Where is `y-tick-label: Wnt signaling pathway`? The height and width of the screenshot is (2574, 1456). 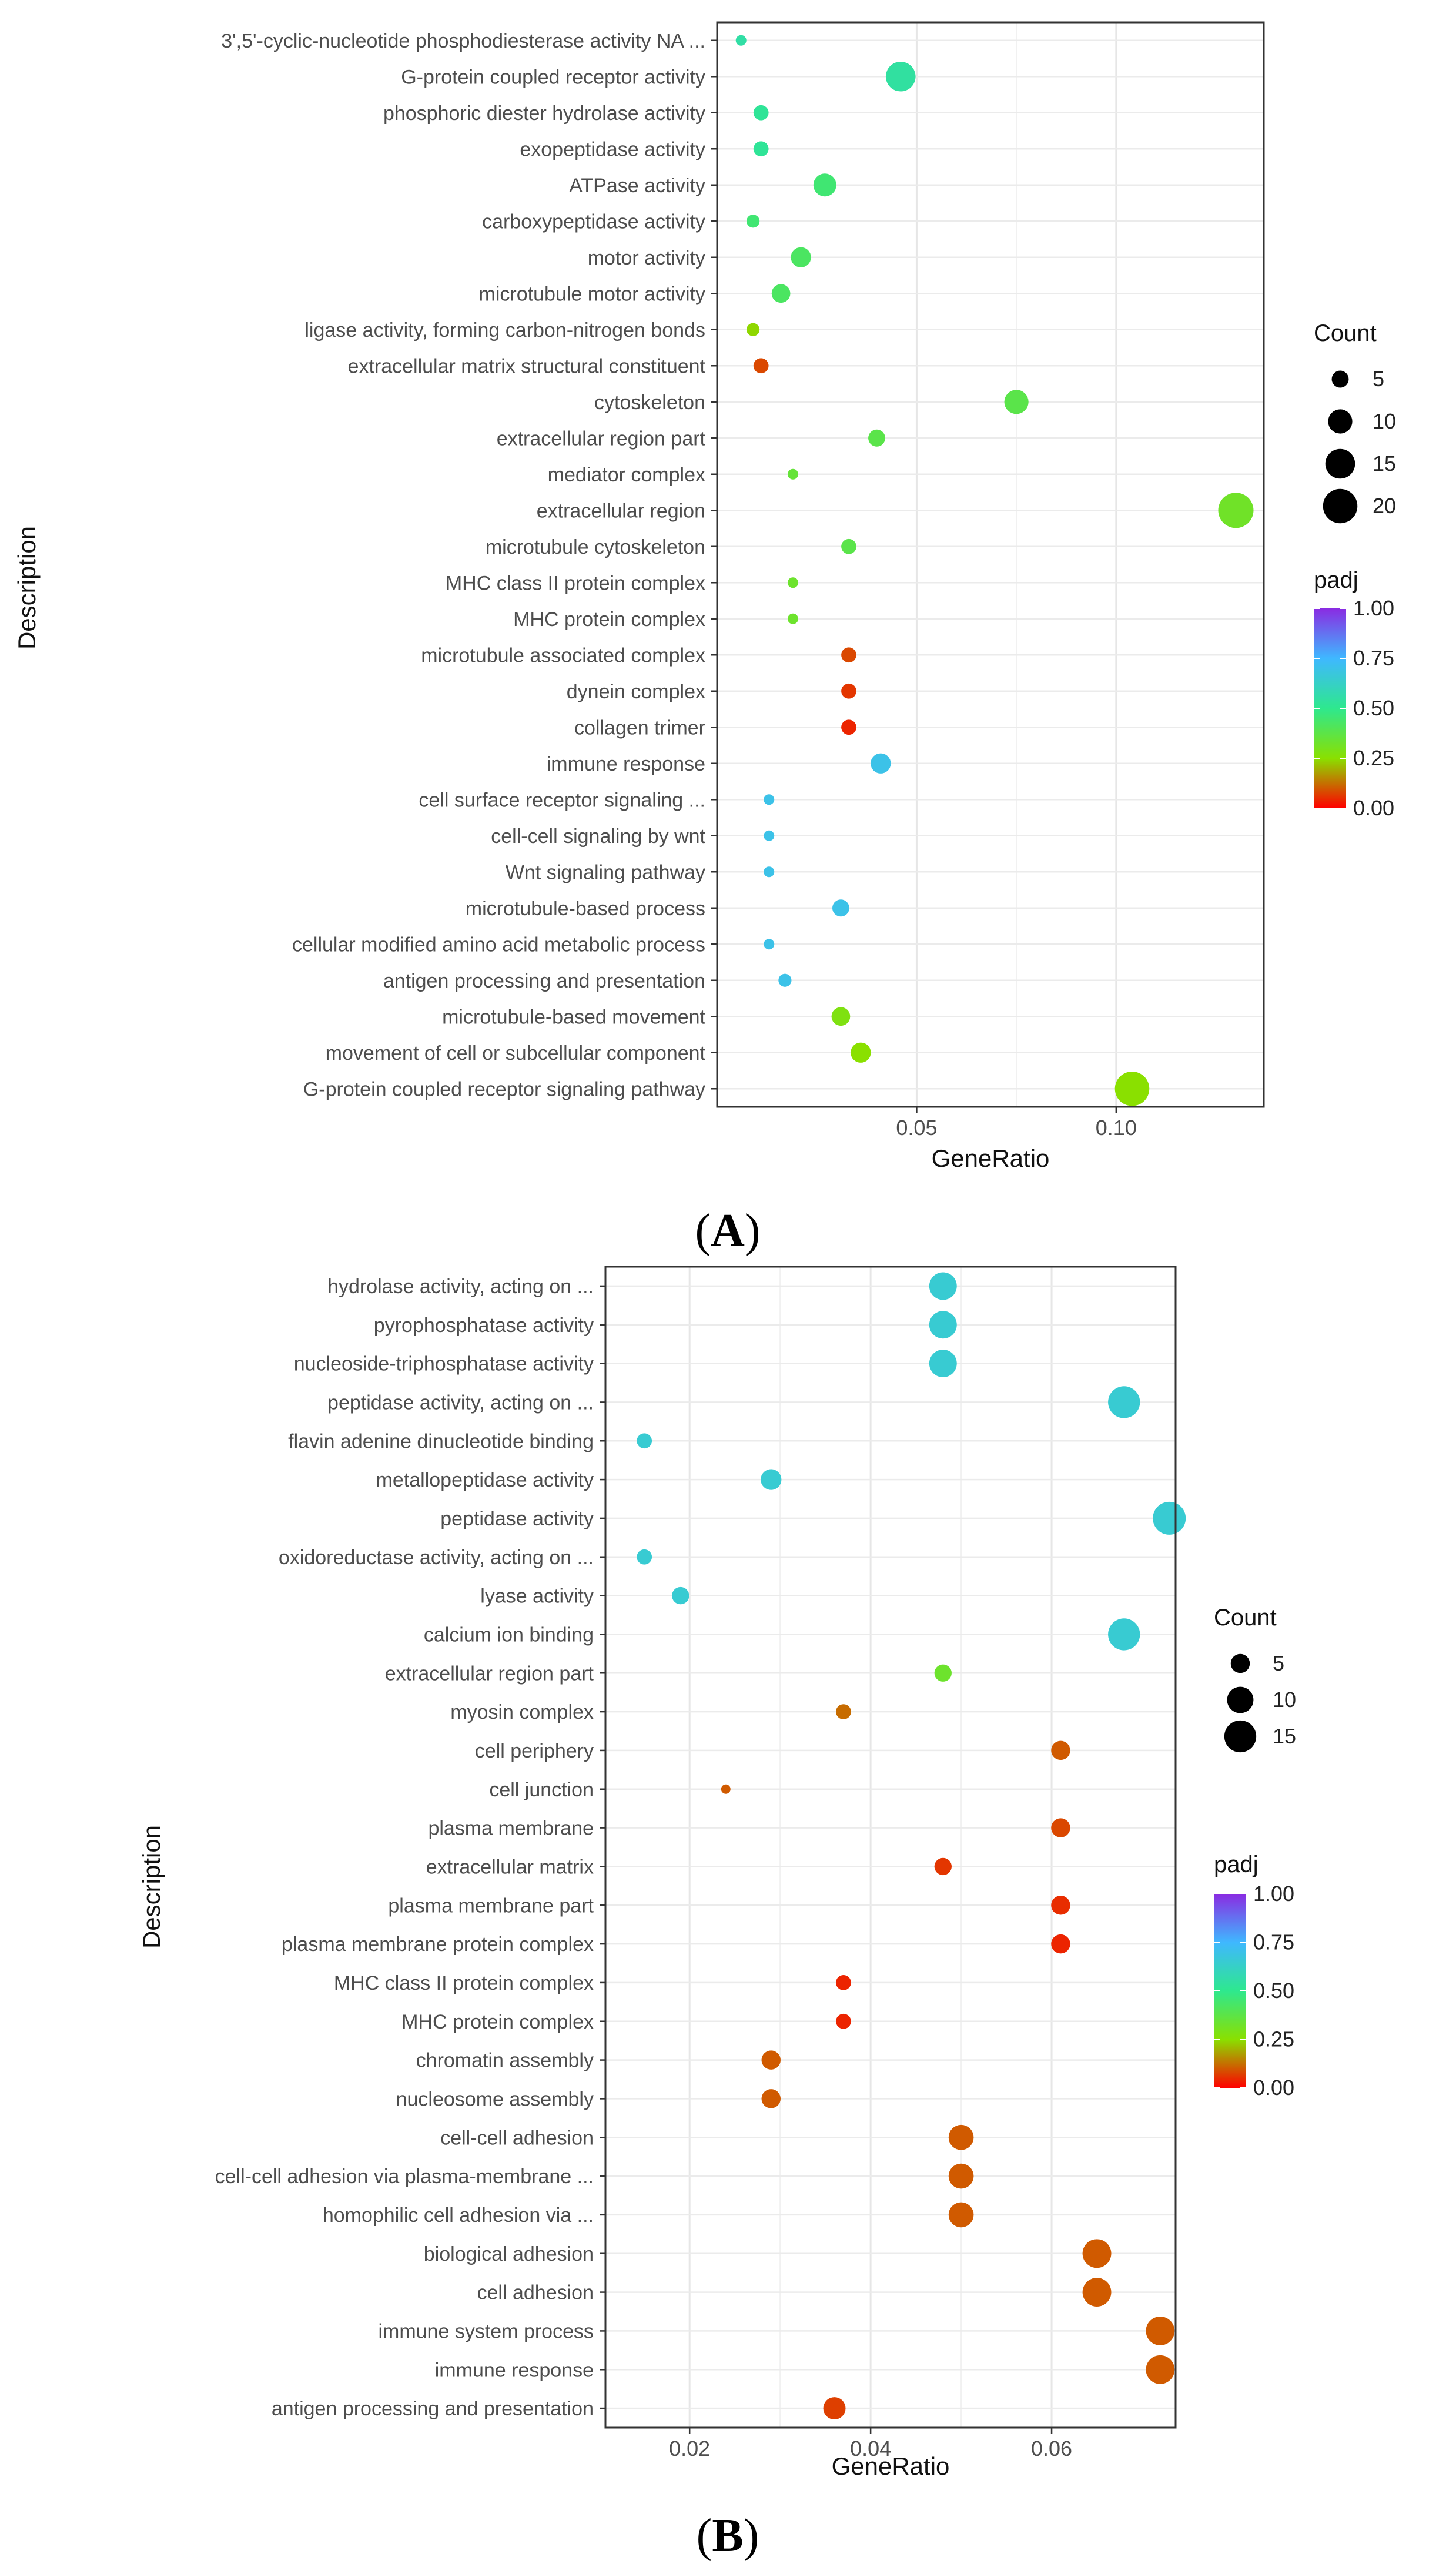
y-tick-label: Wnt signaling pathway is located at coordinates (605, 872).